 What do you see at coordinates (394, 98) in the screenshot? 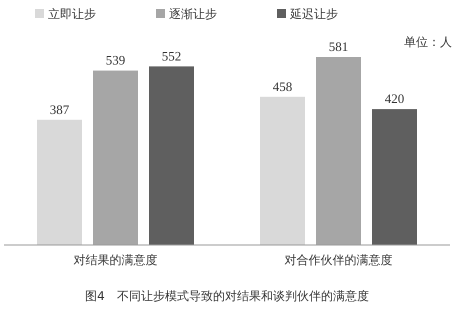
I see `data-label: 420` at bounding box center [394, 98].